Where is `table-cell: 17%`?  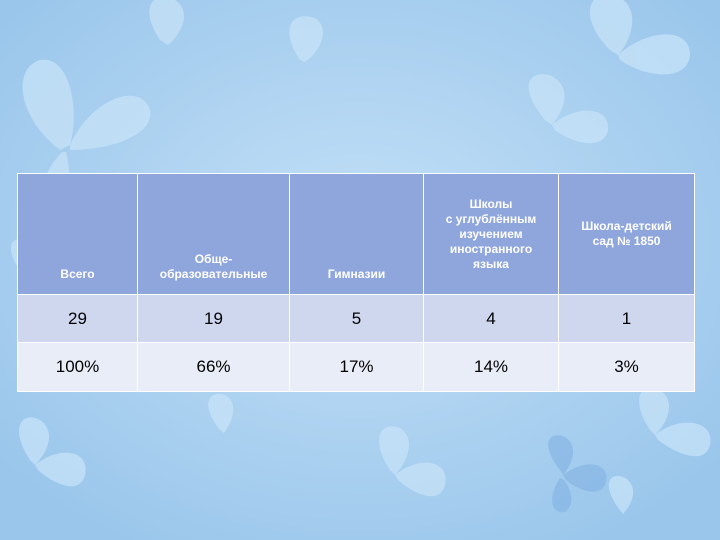 table-cell: 17% is located at coordinates (356, 367).